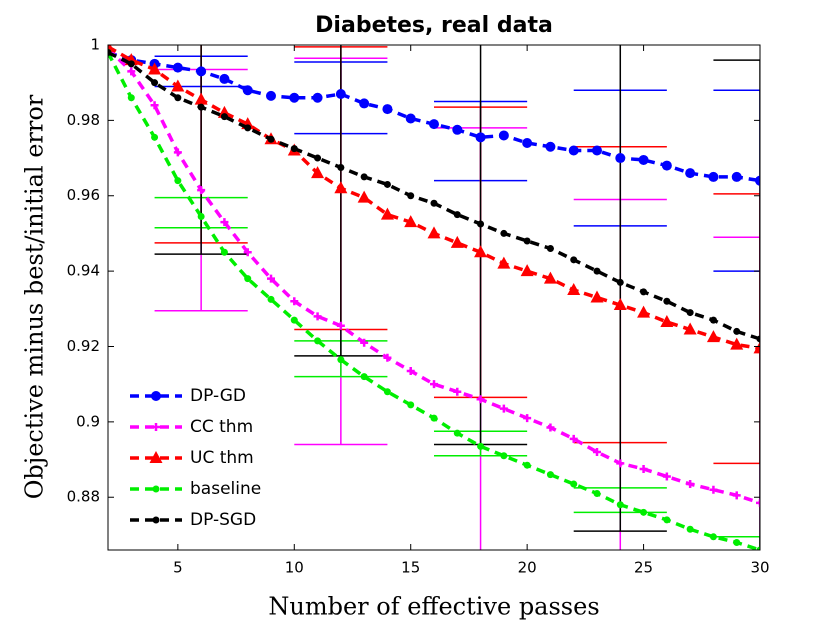 The height and width of the screenshot is (630, 840). What do you see at coordinates (83, 120) in the screenshot?
I see `y-tick-label: 0.98` at bounding box center [83, 120].